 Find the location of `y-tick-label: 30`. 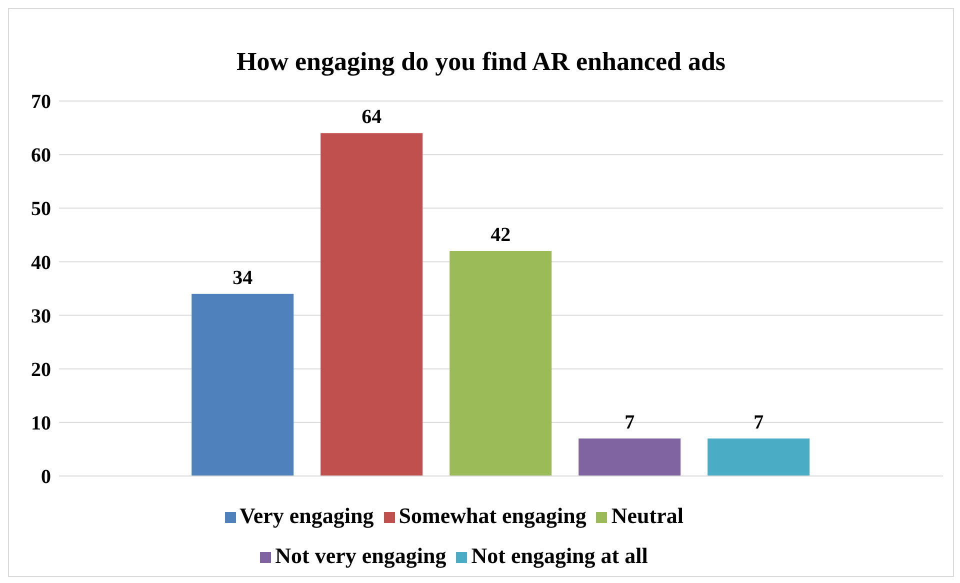

y-tick-label: 30 is located at coordinates (41, 316).